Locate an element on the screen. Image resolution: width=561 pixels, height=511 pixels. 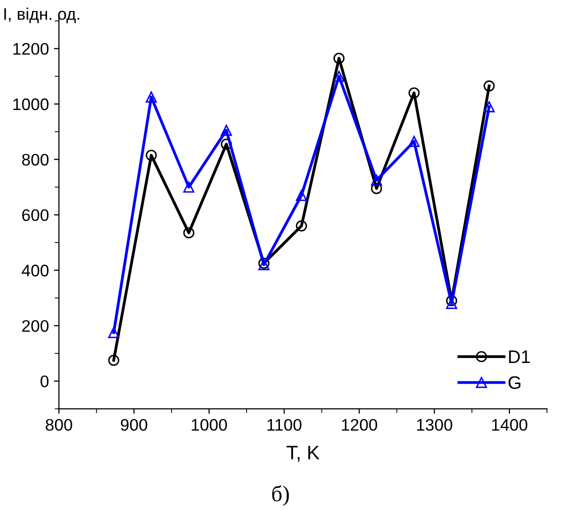
x-tick-label: 1300 is located at coordinates (434, 424).